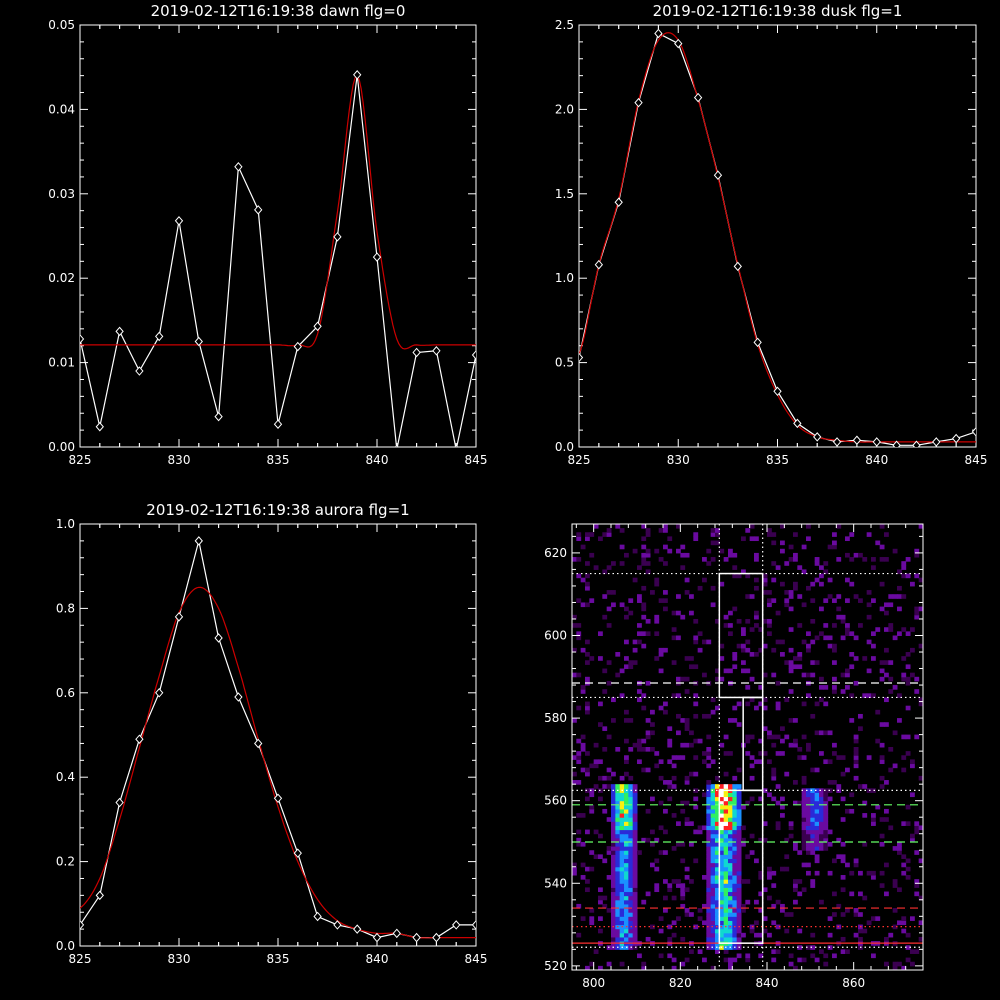 This screenshot has height=1000, width=1000. What do you see at coordinates (278, 260) in the screenshot?
I see `data-series-line` at bounding box center [278, 260].